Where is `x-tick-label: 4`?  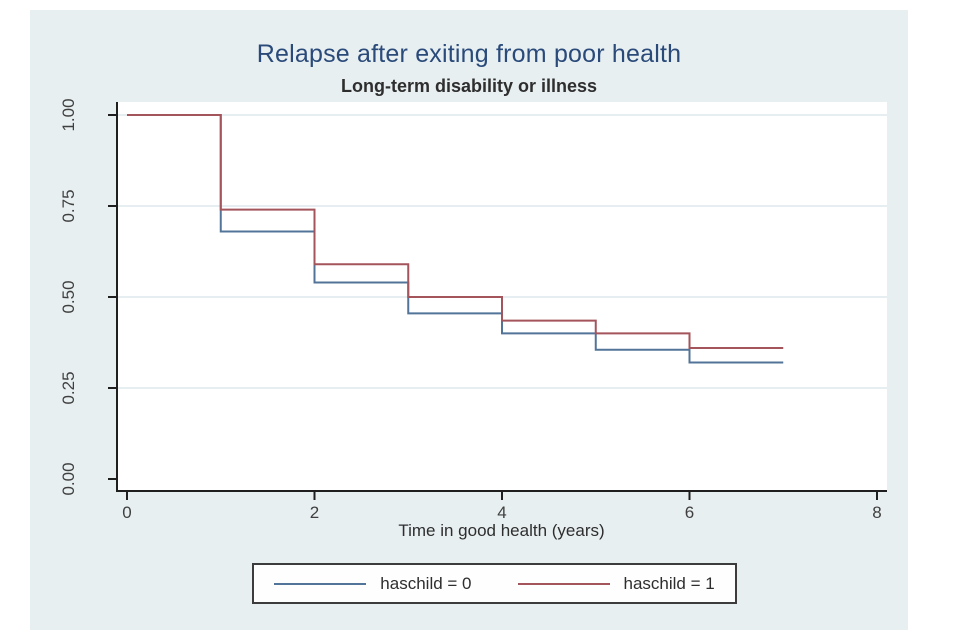
x-tick-label: 4 is located at coordinates (502, 512).